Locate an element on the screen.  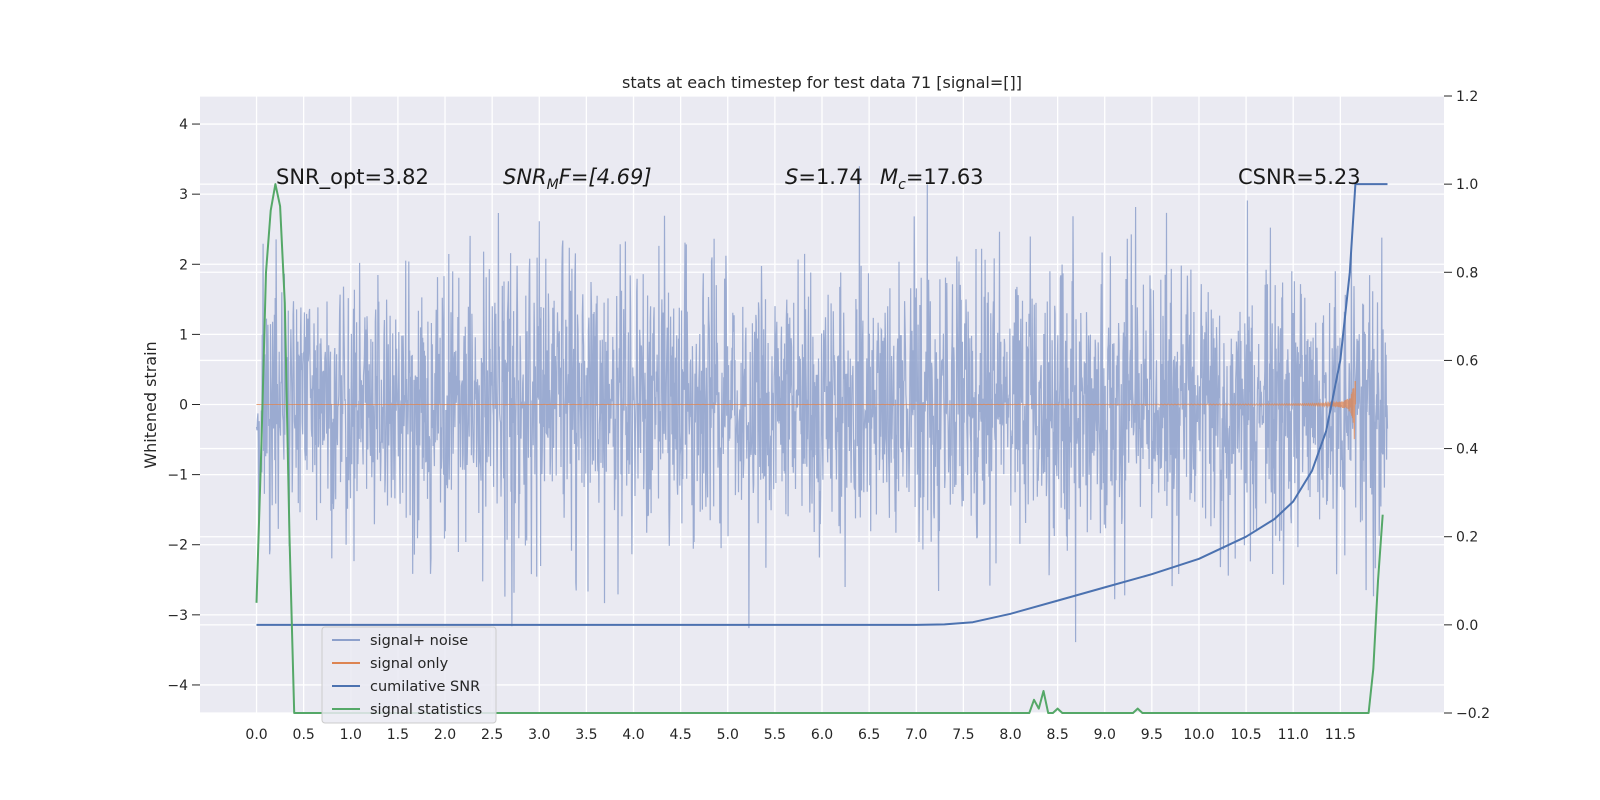
x-tick-label: 7.0 is located at coordinates (916, 735).